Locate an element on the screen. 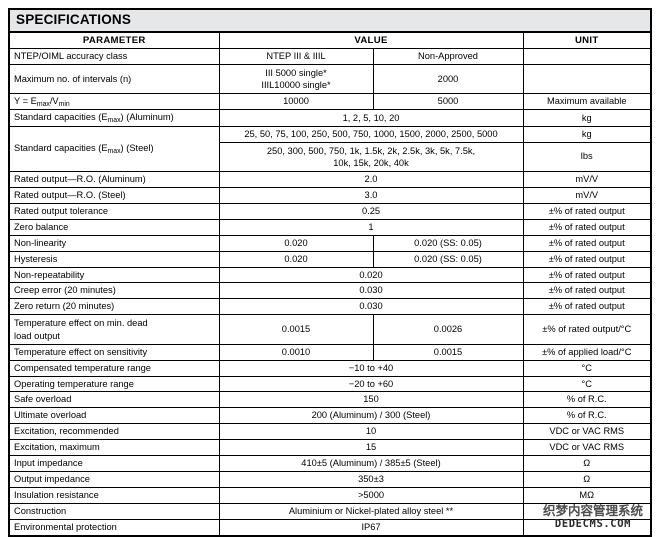 This screenshot has width=660, height=537. row-parameter: Construction is located at coordinates (114, 512).